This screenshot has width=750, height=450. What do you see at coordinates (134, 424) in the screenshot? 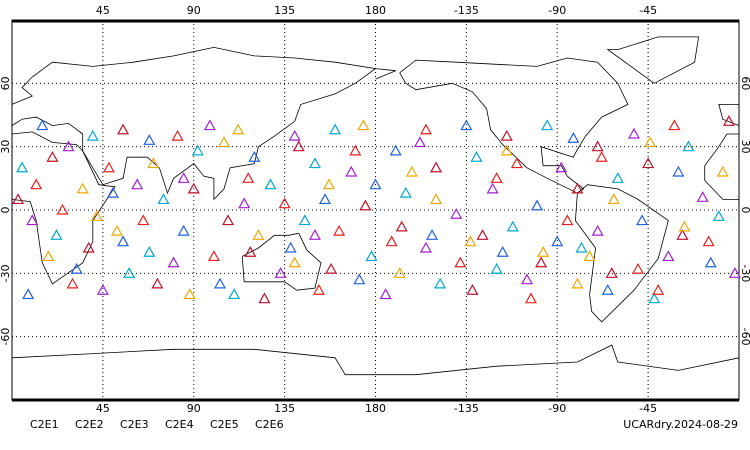
I see `legend-label: C2E3` at bounding box center [134, 424].